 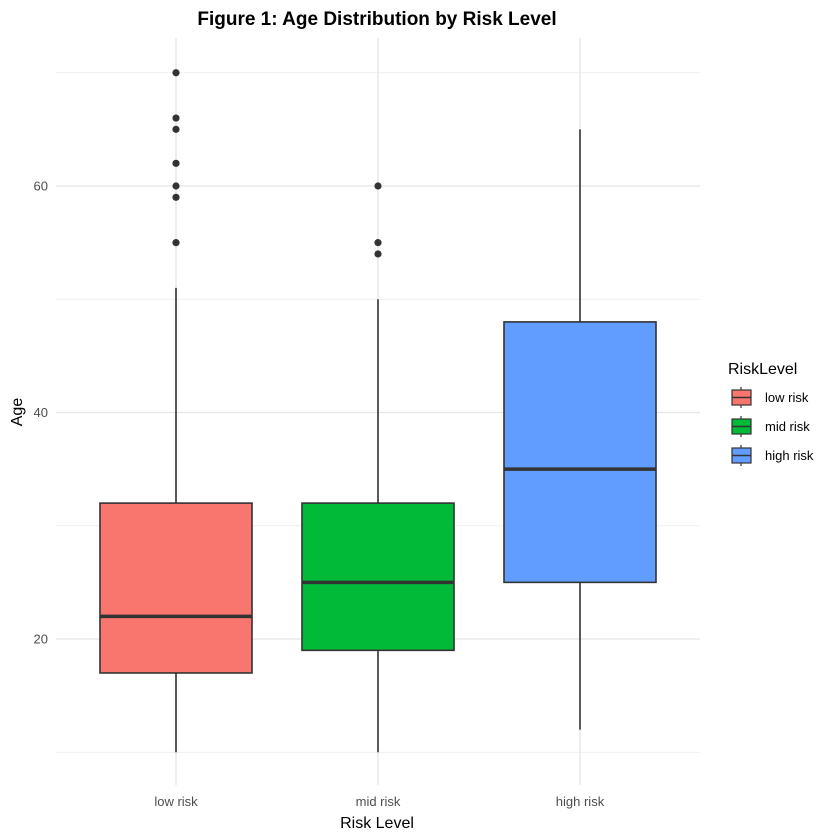 I want to click on x-tick-label: mid risk, so click(x=378, y=801).